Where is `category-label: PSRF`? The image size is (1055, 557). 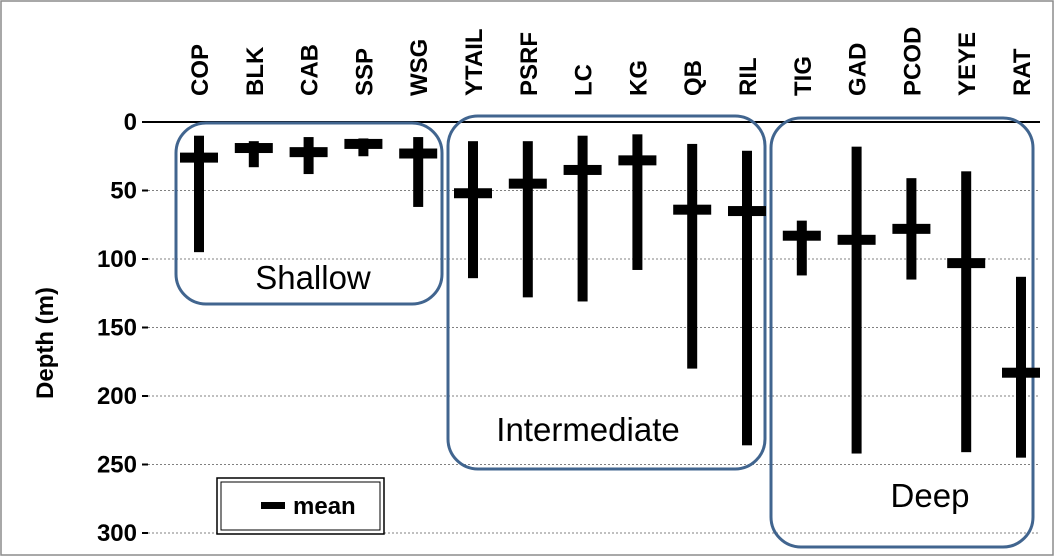 category-label: PSRF is located at coordinates (529, 64).